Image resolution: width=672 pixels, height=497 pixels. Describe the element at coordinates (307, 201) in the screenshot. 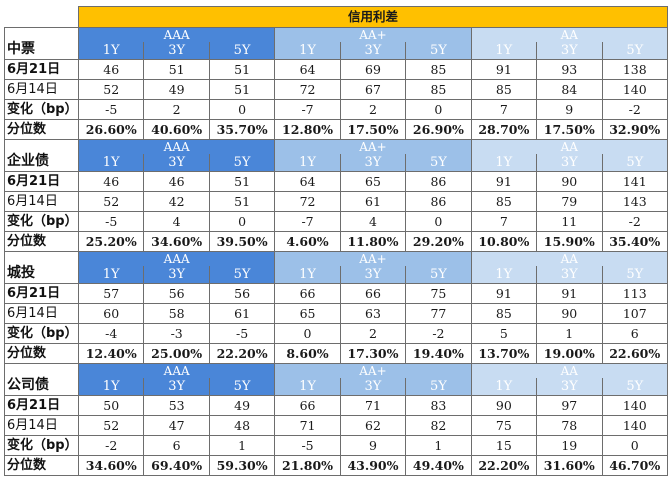

I see `table-cell: 72` at that location.